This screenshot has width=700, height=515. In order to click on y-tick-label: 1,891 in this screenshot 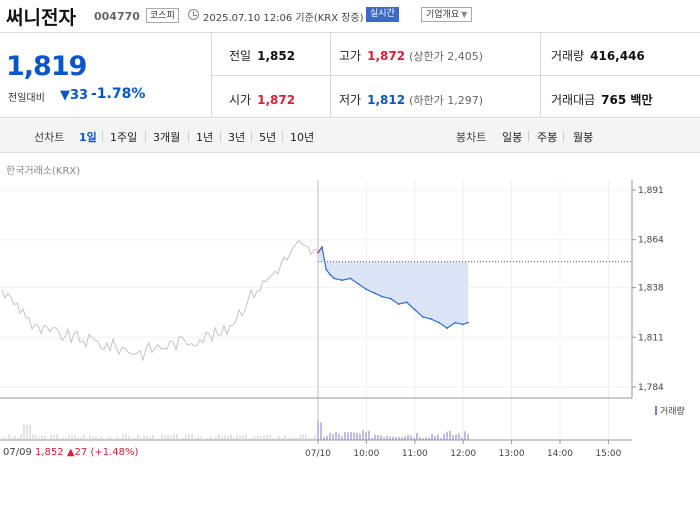, I will do `click(651, 191)`.